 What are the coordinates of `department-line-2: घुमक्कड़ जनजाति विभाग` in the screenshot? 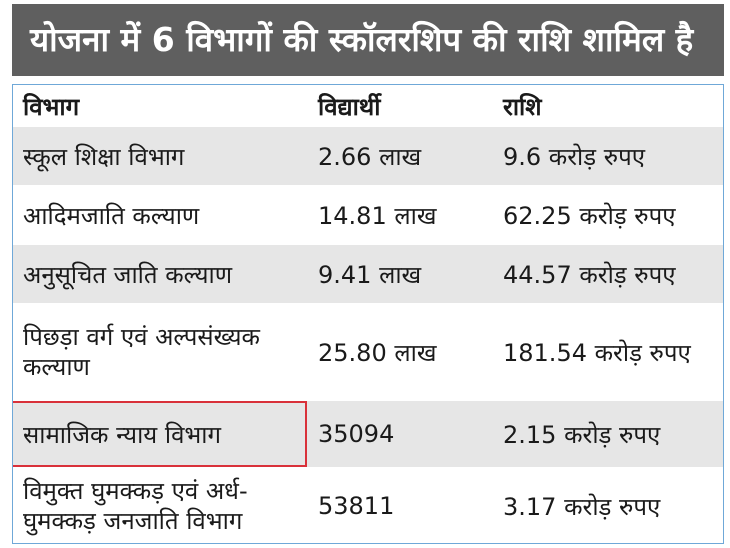 It's located at (133, 521).